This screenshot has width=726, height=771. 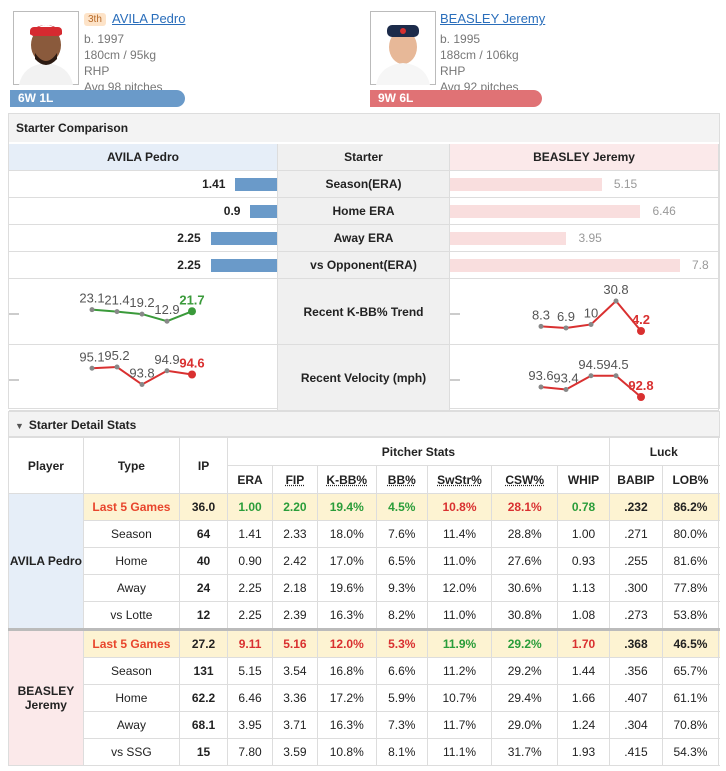 I want to click on trend-cell: 93.6 93.4 94.5 94.5 92.8, so click(x=584, y=378).